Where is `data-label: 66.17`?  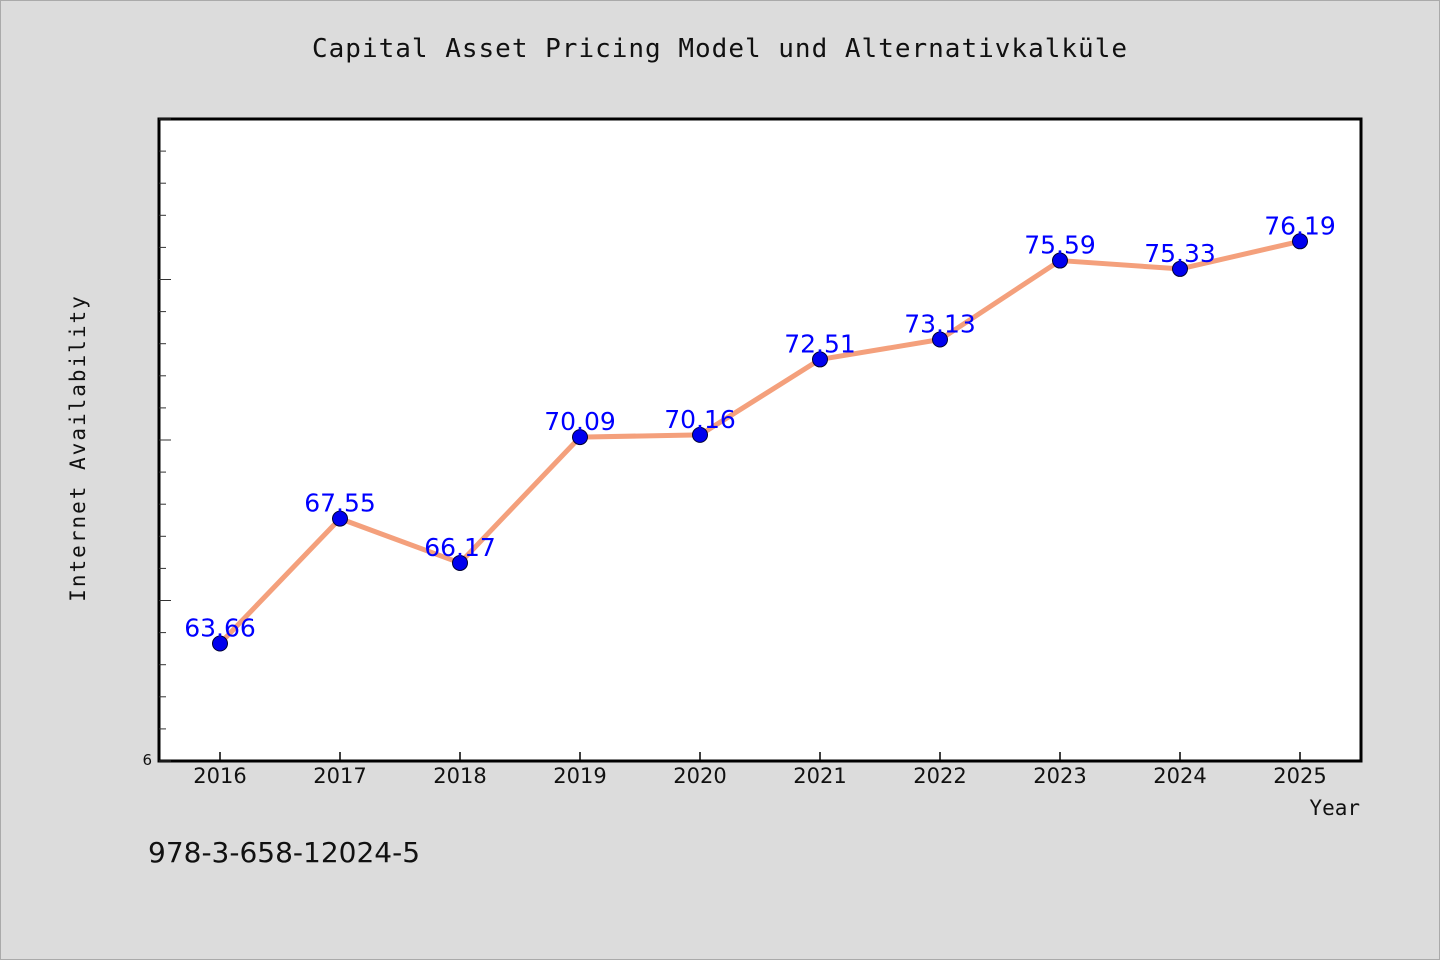
data-label: 66.17 is located at coordinates (460, 547).